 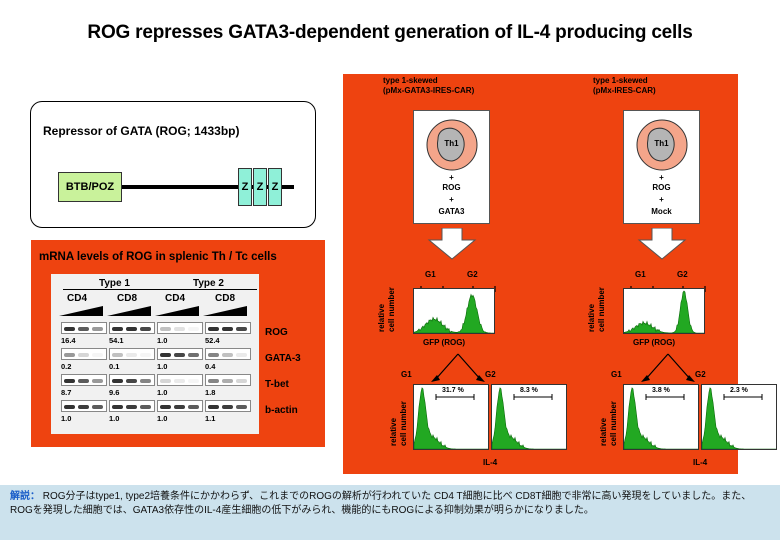 I want to click on percent-label: 2.3 %, so click(x=739, y=390).